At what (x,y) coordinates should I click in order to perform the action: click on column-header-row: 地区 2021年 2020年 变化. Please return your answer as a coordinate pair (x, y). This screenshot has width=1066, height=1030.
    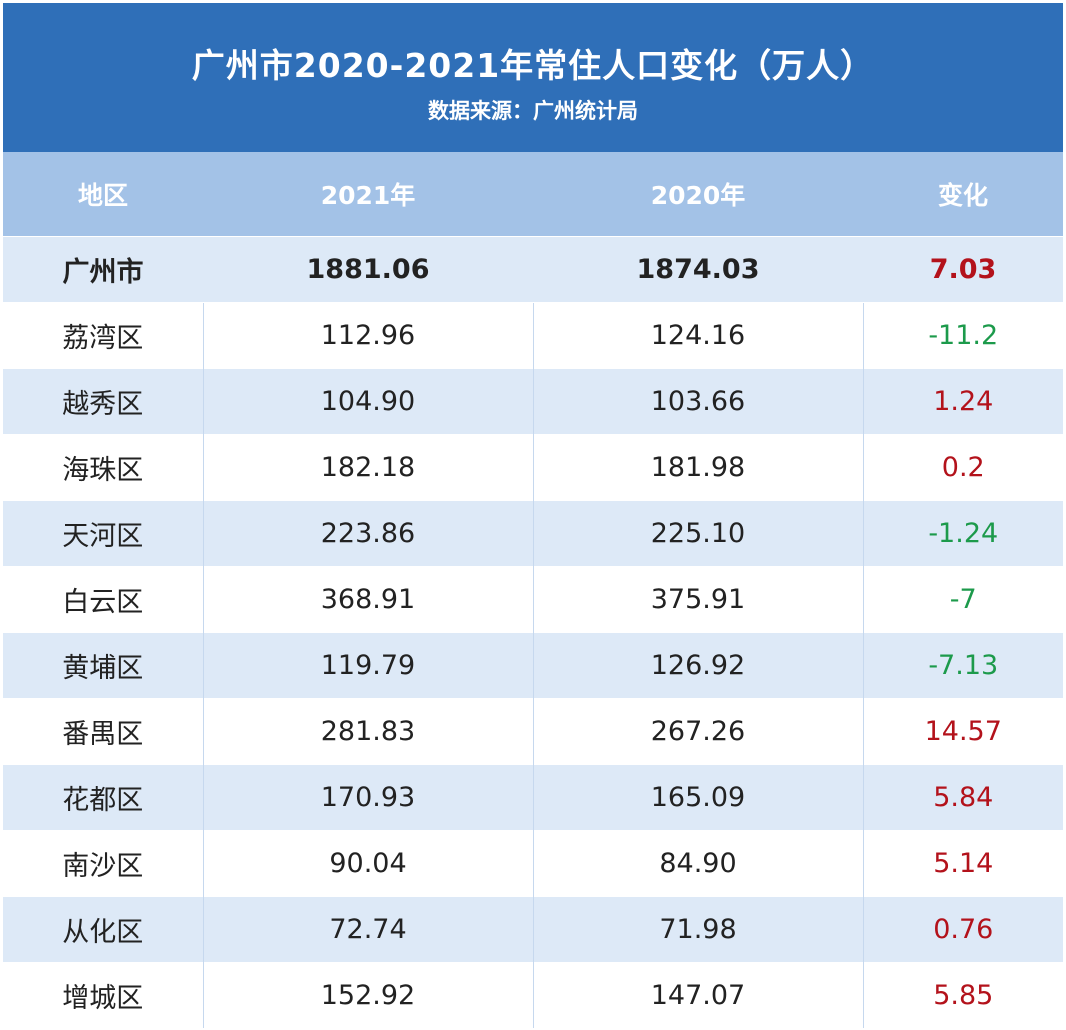
    Looking at the image, I should click on (533, 194).